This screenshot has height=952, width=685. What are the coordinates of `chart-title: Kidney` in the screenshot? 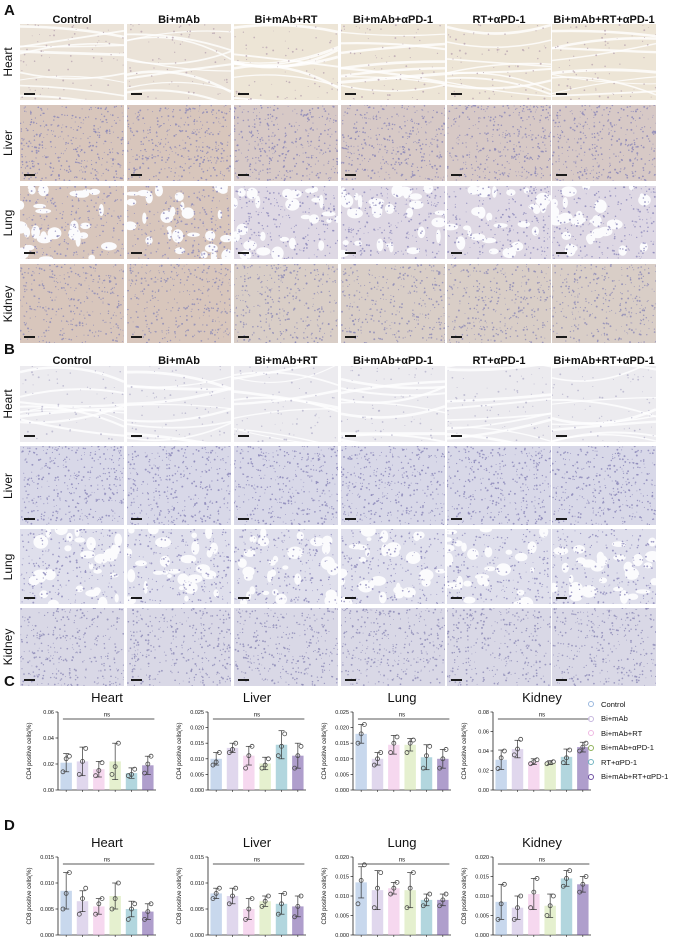 It's located at (542, 697).